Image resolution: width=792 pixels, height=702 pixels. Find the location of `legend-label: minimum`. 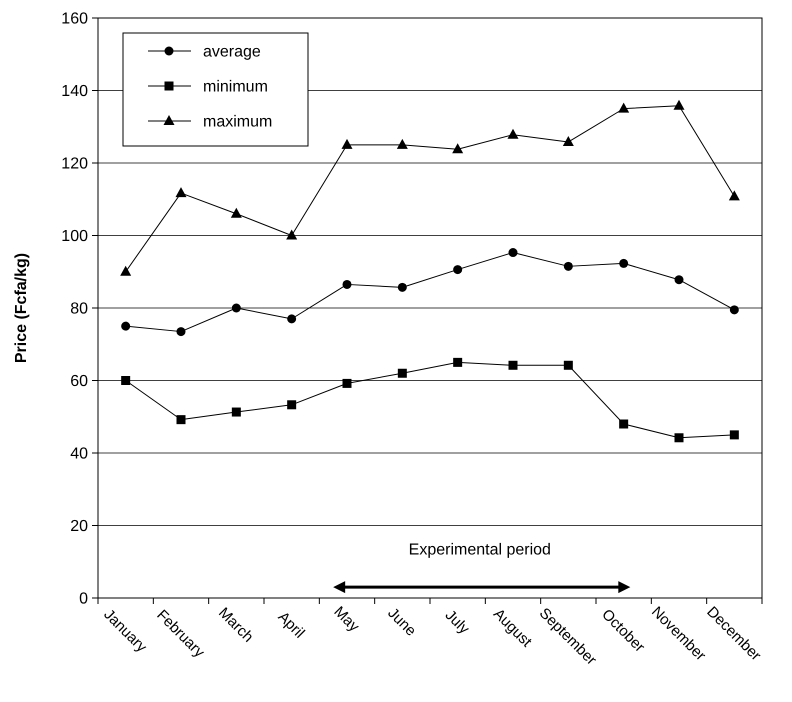

legend-label: minimum is located at coordinates (235, 87).